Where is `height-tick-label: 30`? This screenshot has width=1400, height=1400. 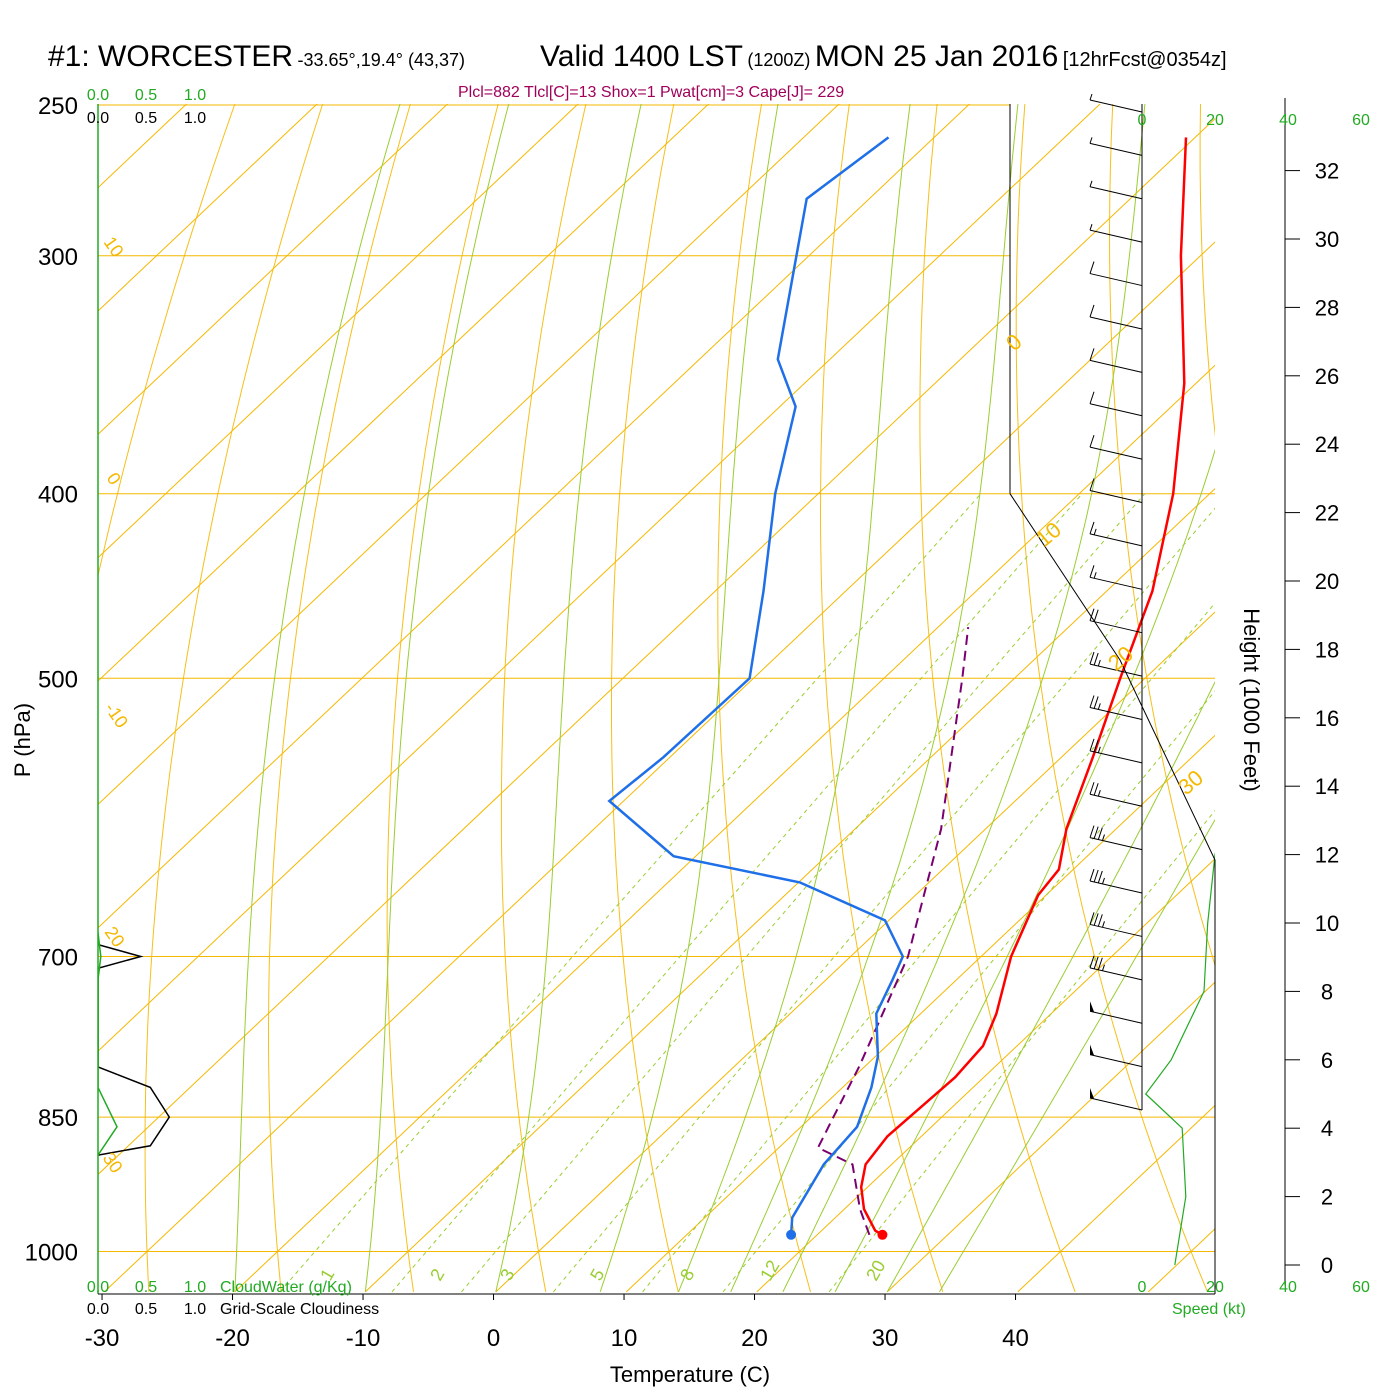
height-tick-label: 30 is located at coordinates (1327, 239).